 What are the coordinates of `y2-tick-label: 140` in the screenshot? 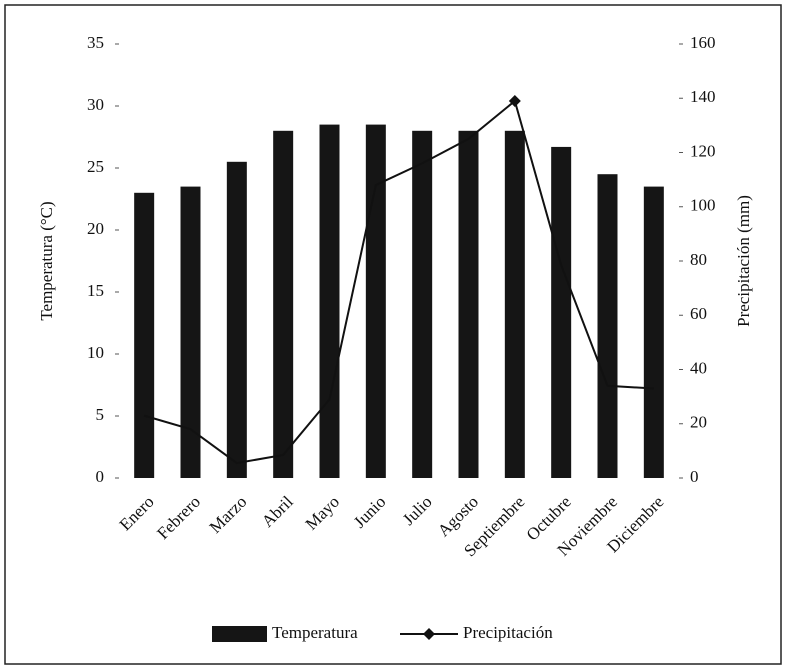 It's located at (703, 96).